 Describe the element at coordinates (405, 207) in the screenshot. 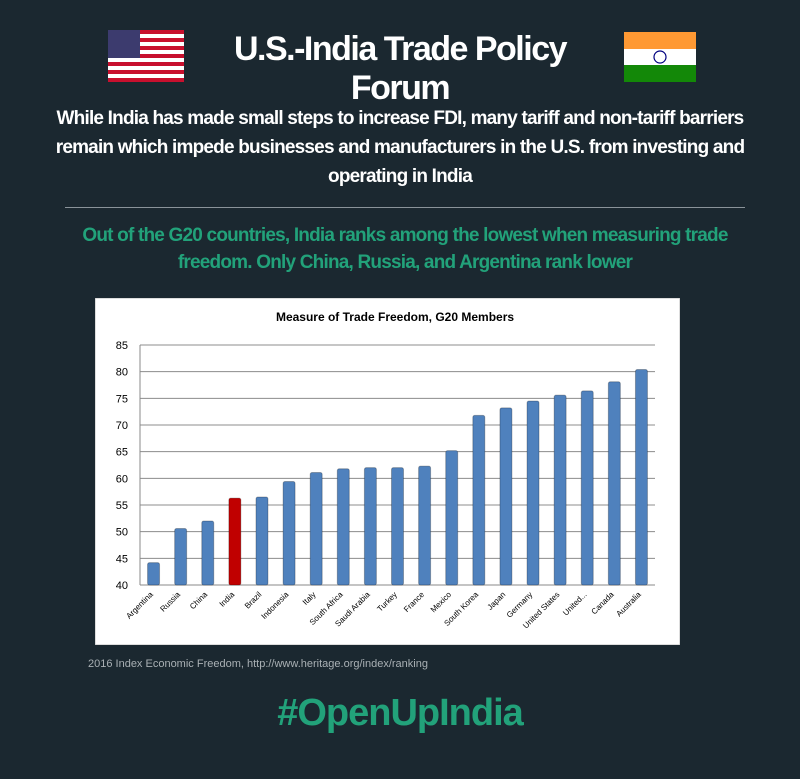

I see `divider` at that location.